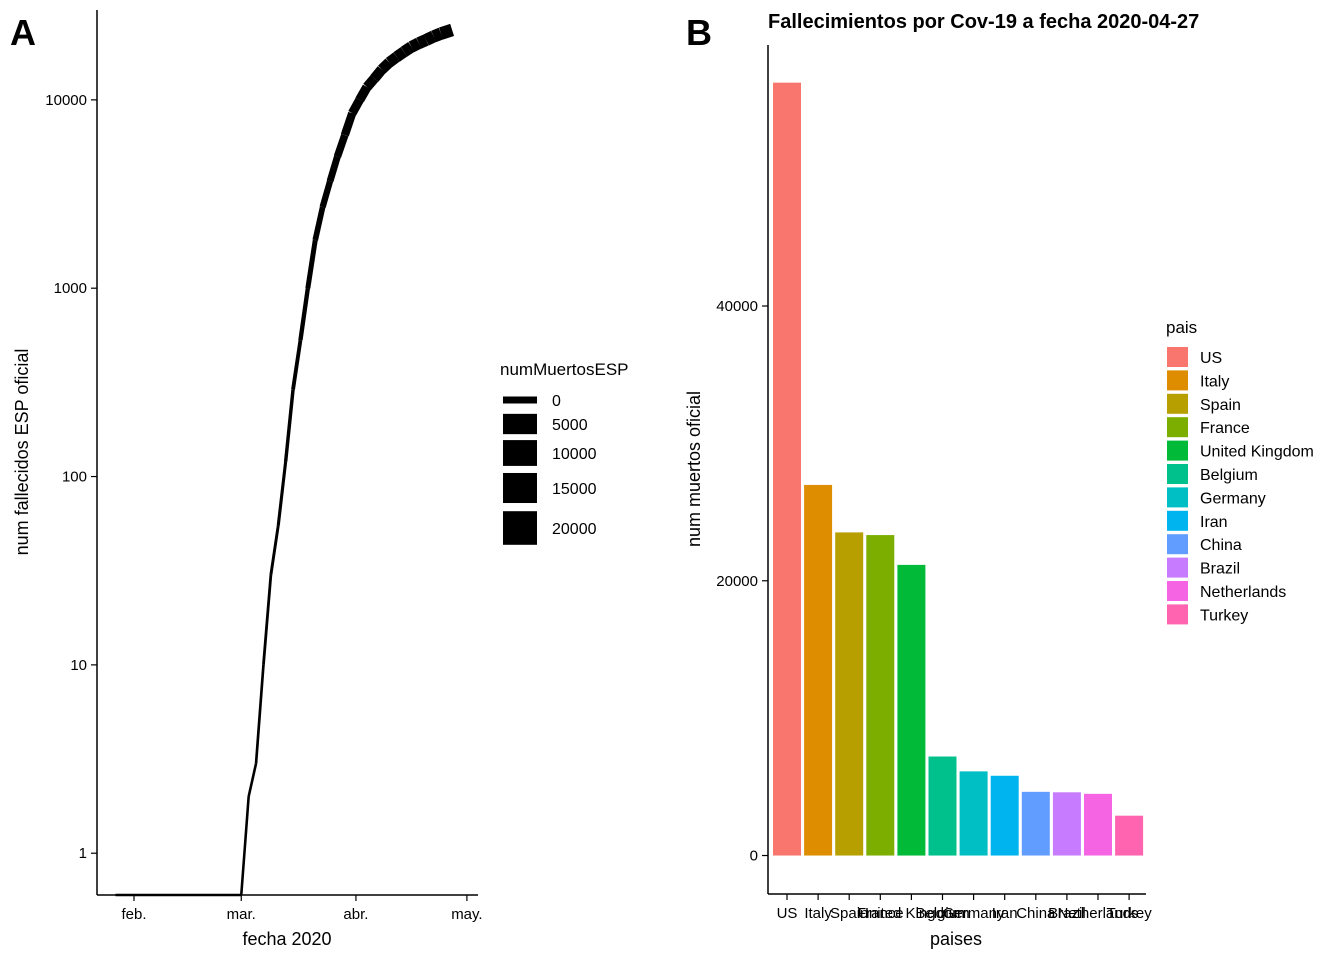  I want to click on panel-b-x-tick-label: Turkey, so click(1129, 913).